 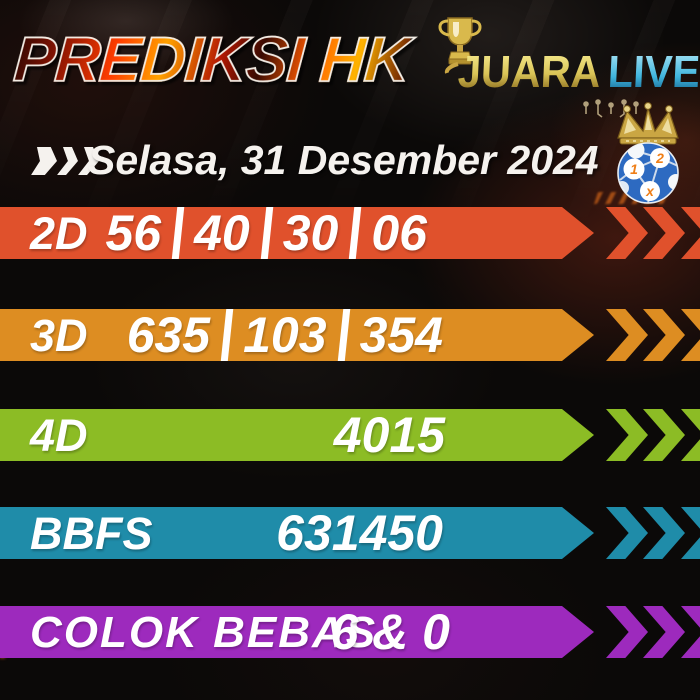 I want to click on value: 06, so click(x=399, y=233).